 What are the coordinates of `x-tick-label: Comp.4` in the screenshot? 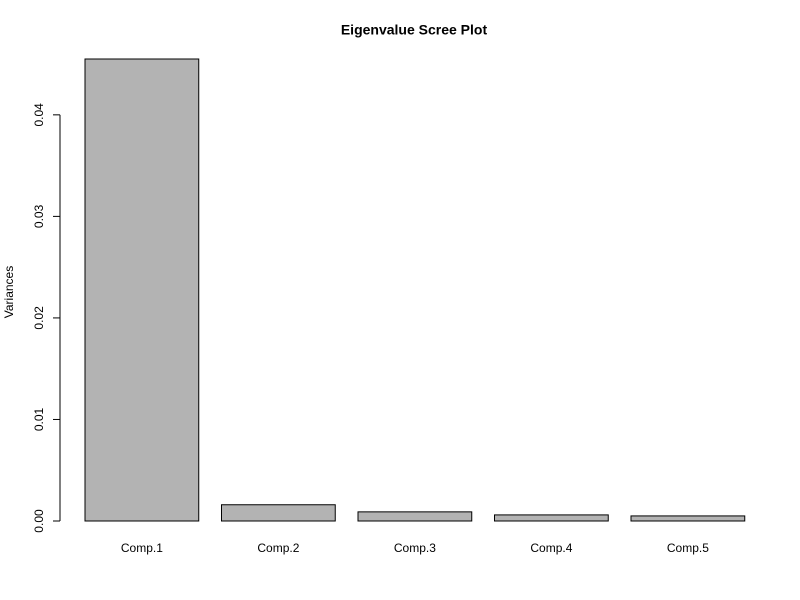 It's located at (551, 548).